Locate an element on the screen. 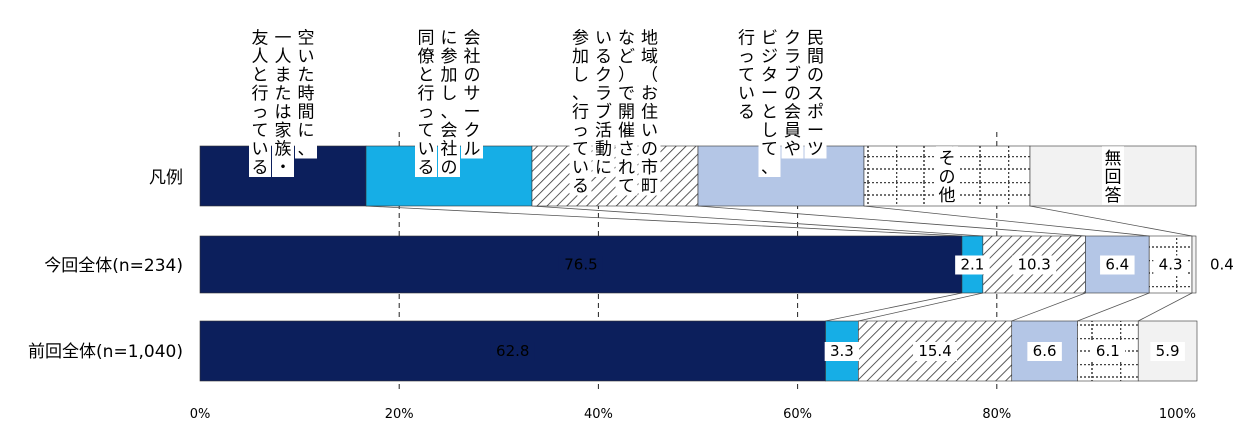 The width and height of the screenshot is (1251, 426). legend-label-line: 民間のスポーツ is located at coordinates (815, 94).